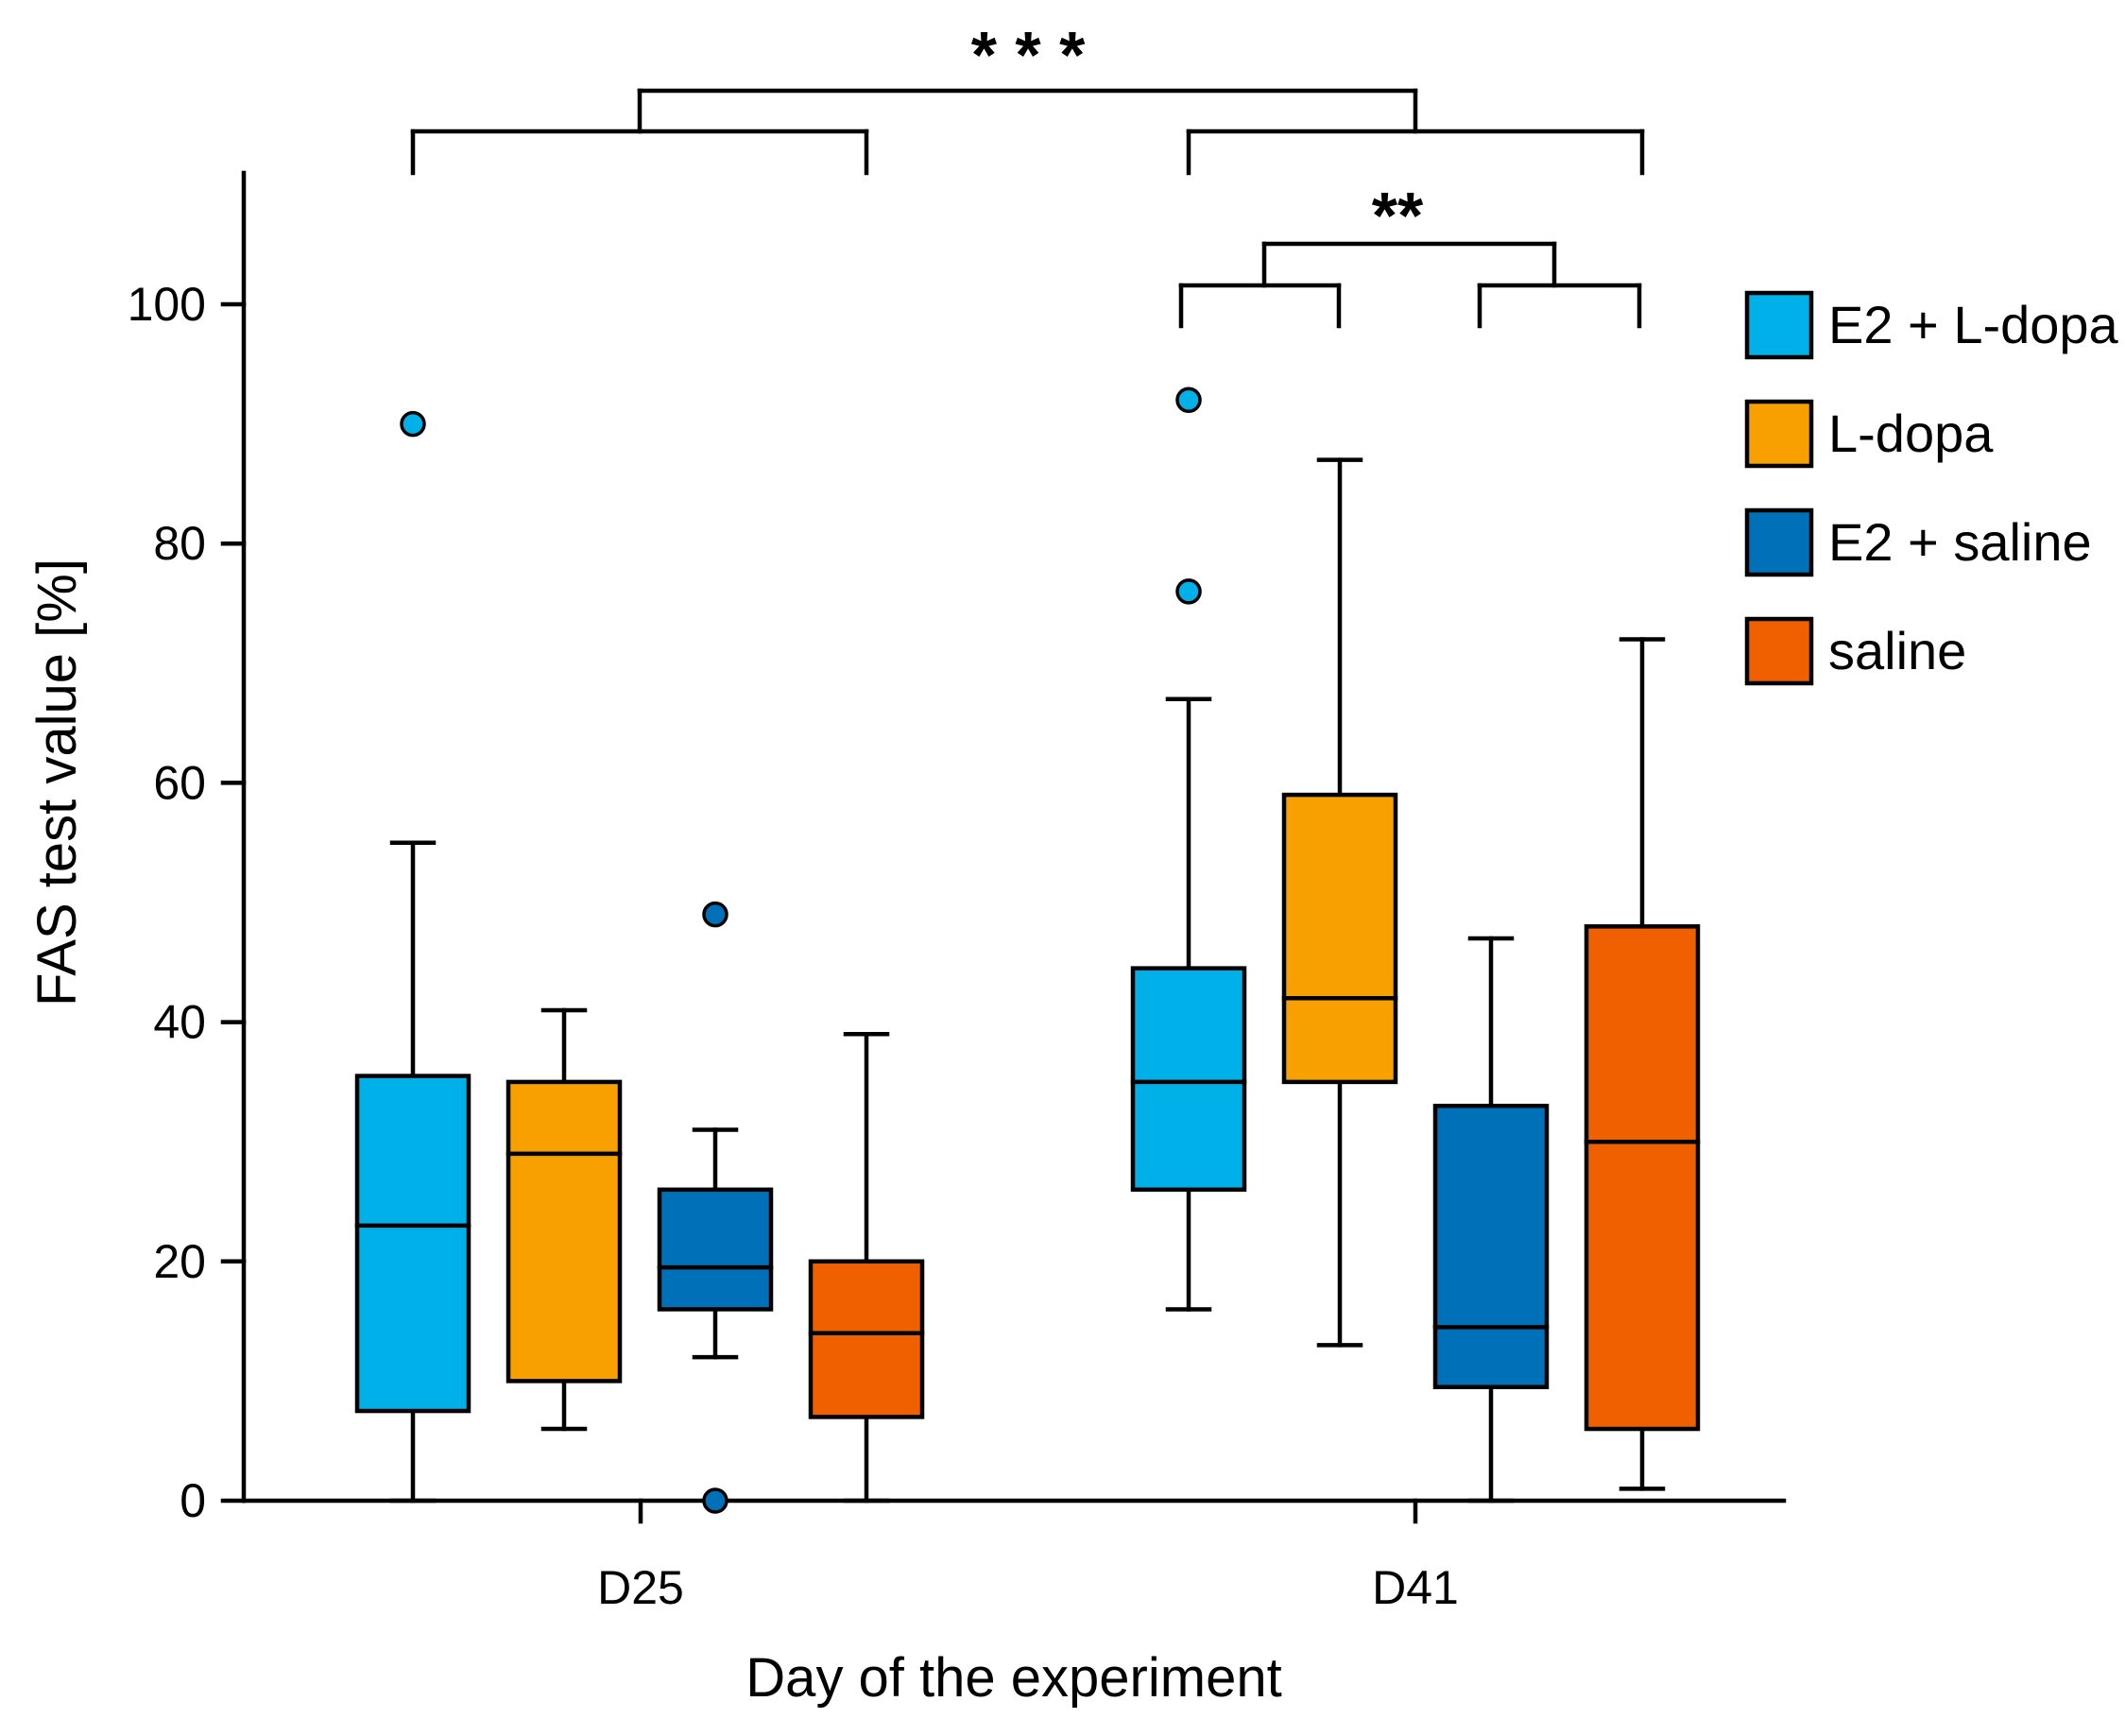 This screenshot has width=2125, height=1736. What do you see at coordinates (1027, 132) in the screenshot?
I see `bracket-days` at bounding box center [1027, 132].